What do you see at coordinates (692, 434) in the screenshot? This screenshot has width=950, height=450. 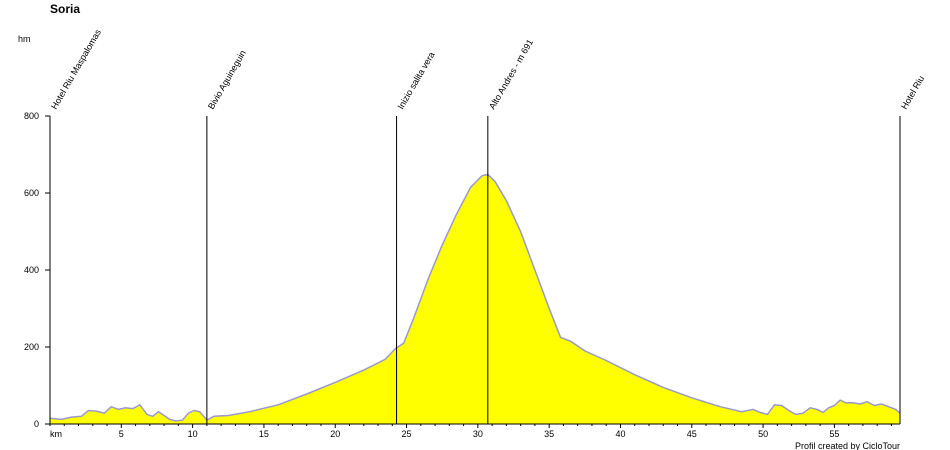 I see `x-tick-label: 45` at bounding box center [692, 434].